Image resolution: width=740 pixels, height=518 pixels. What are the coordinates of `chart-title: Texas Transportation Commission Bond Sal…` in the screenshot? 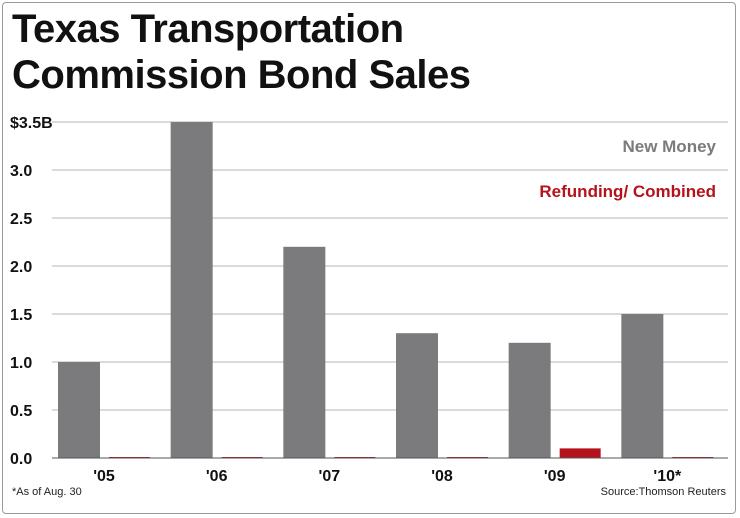 It's located at (241, 52).